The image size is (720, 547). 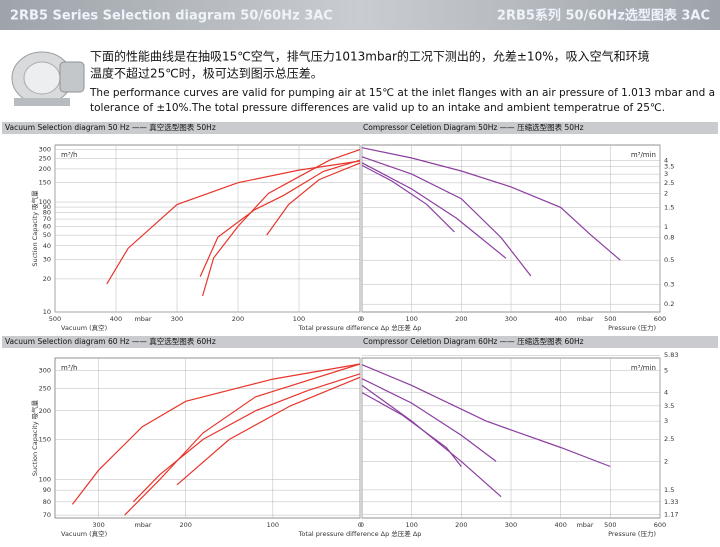 What do you see at coordinates (48, 78) in the screenshot?
I see `product-image` at bounding box center [48, 78].